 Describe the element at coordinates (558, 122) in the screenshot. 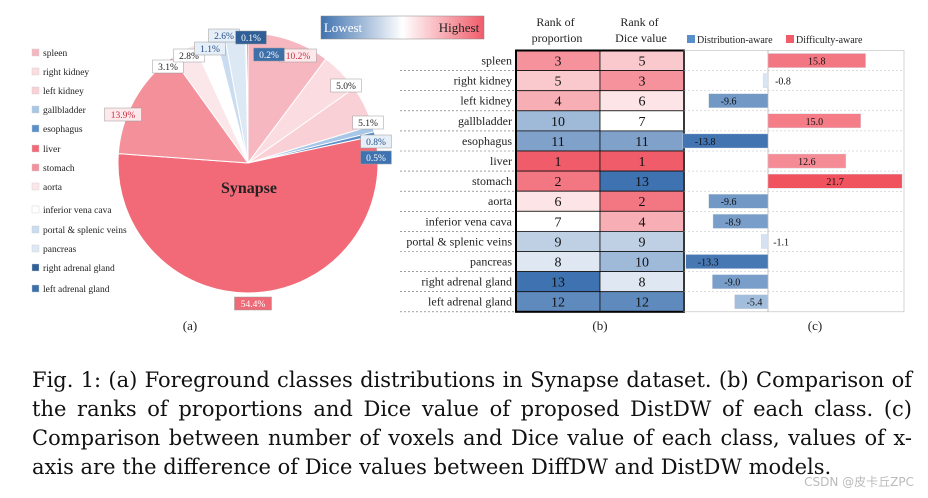

I see `rank-proportion-value-gallbladder: 10` at that location.